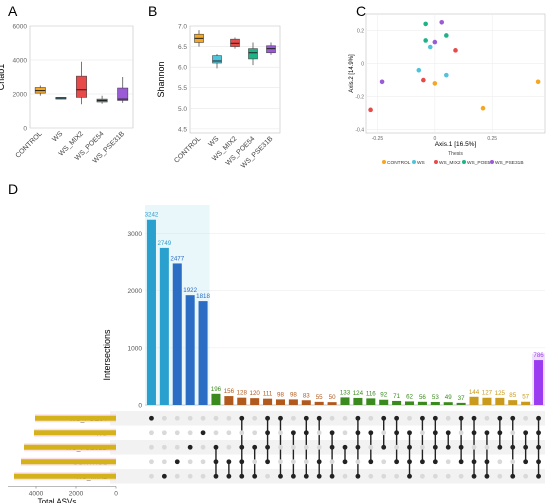 This screenshot has width=550, height=503. What do you see at coordinates (525, 397) in the screenshot?
I see `bar-value-label: 57` at bounding box center [525, 397].